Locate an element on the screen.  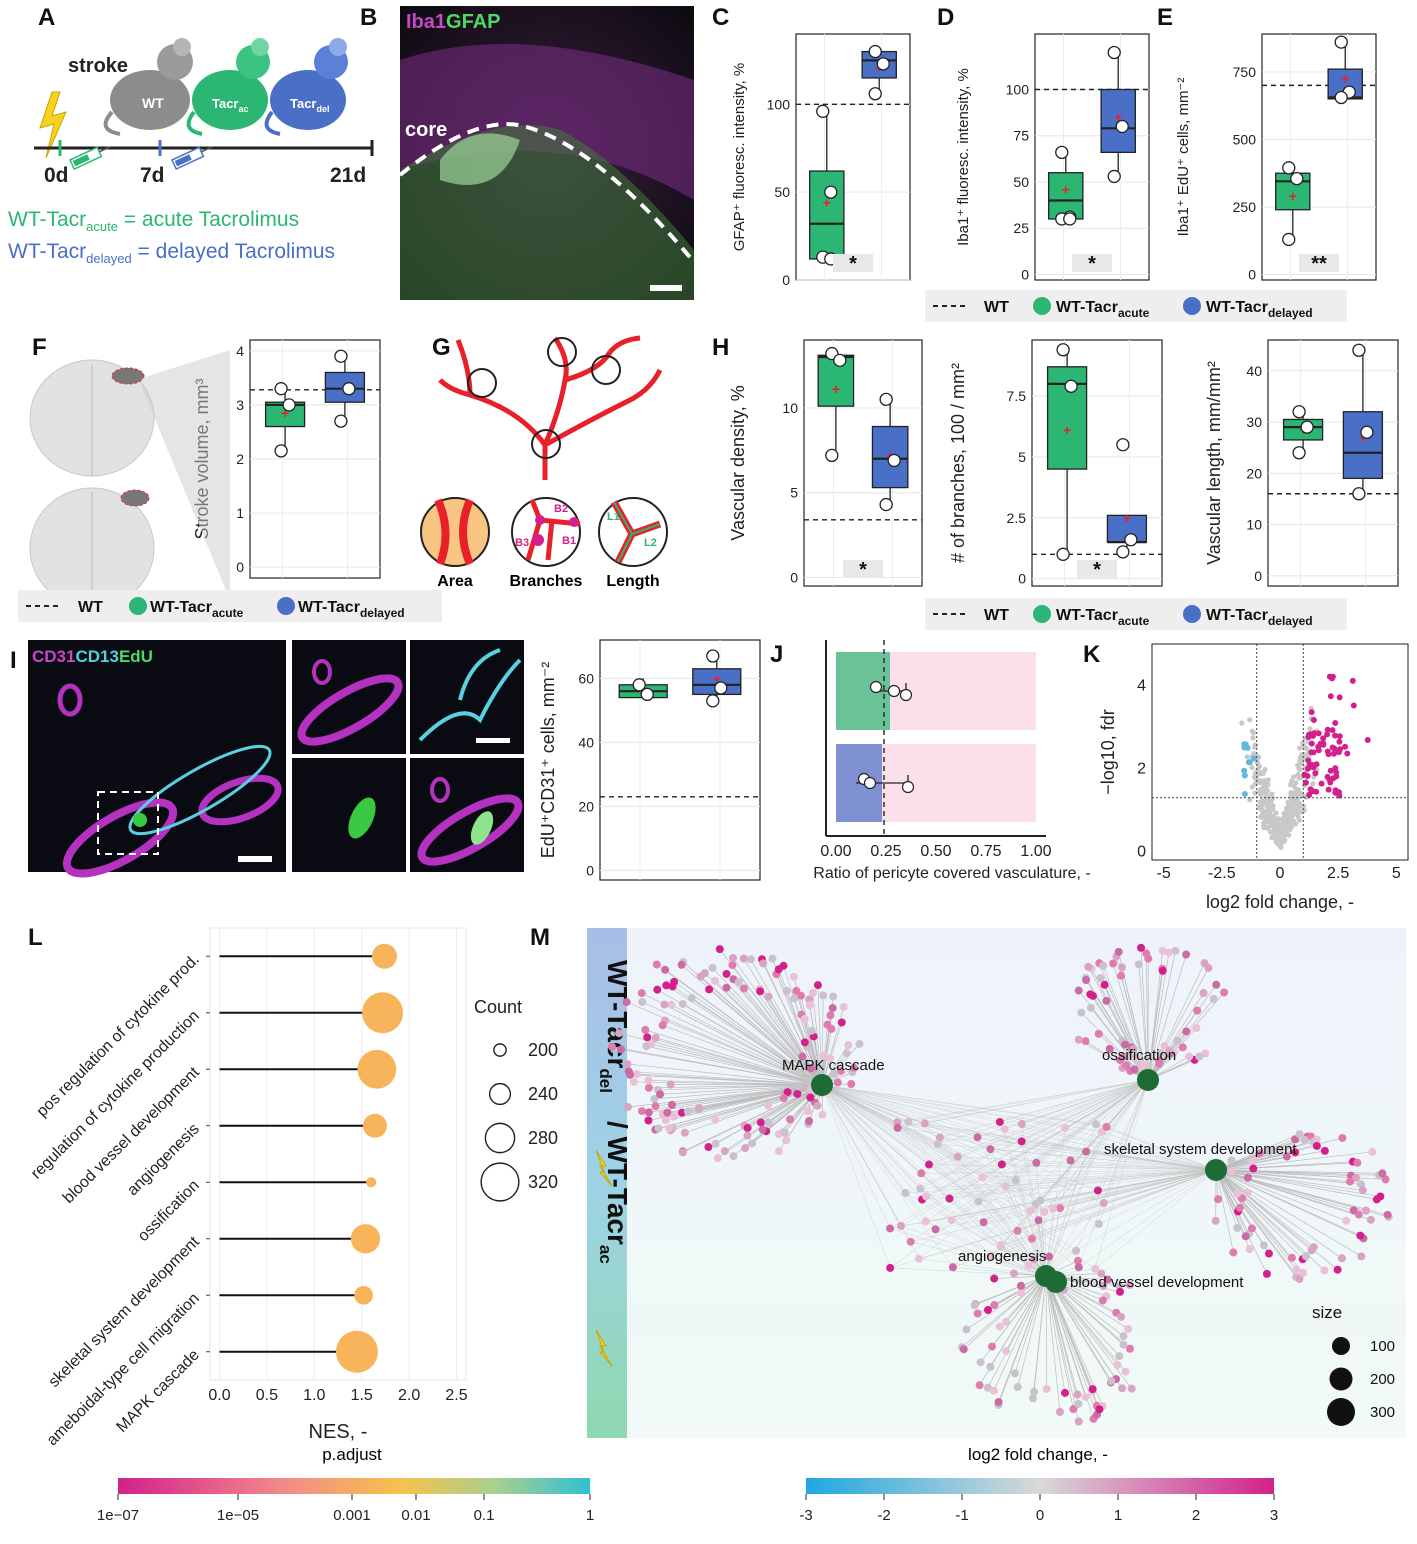
size-legend-circle is located at coordinates (500, 1050).